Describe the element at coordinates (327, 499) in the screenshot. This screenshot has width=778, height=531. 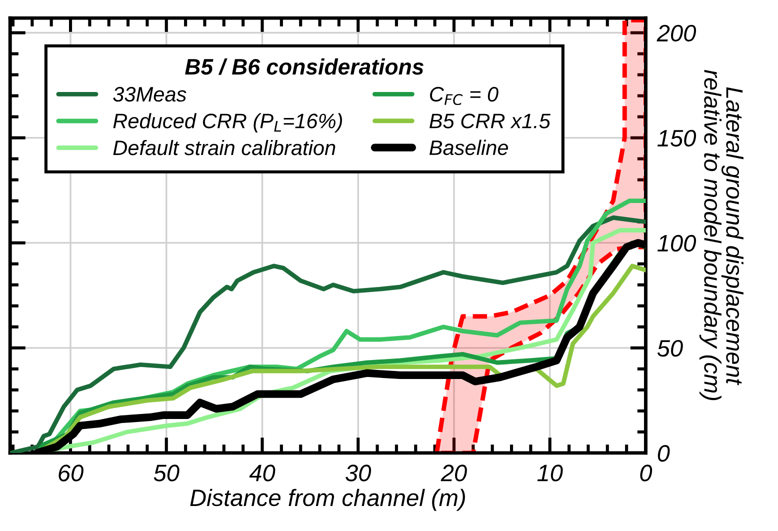
I see `x-axis-title: Distance from channel (m)` at that location.